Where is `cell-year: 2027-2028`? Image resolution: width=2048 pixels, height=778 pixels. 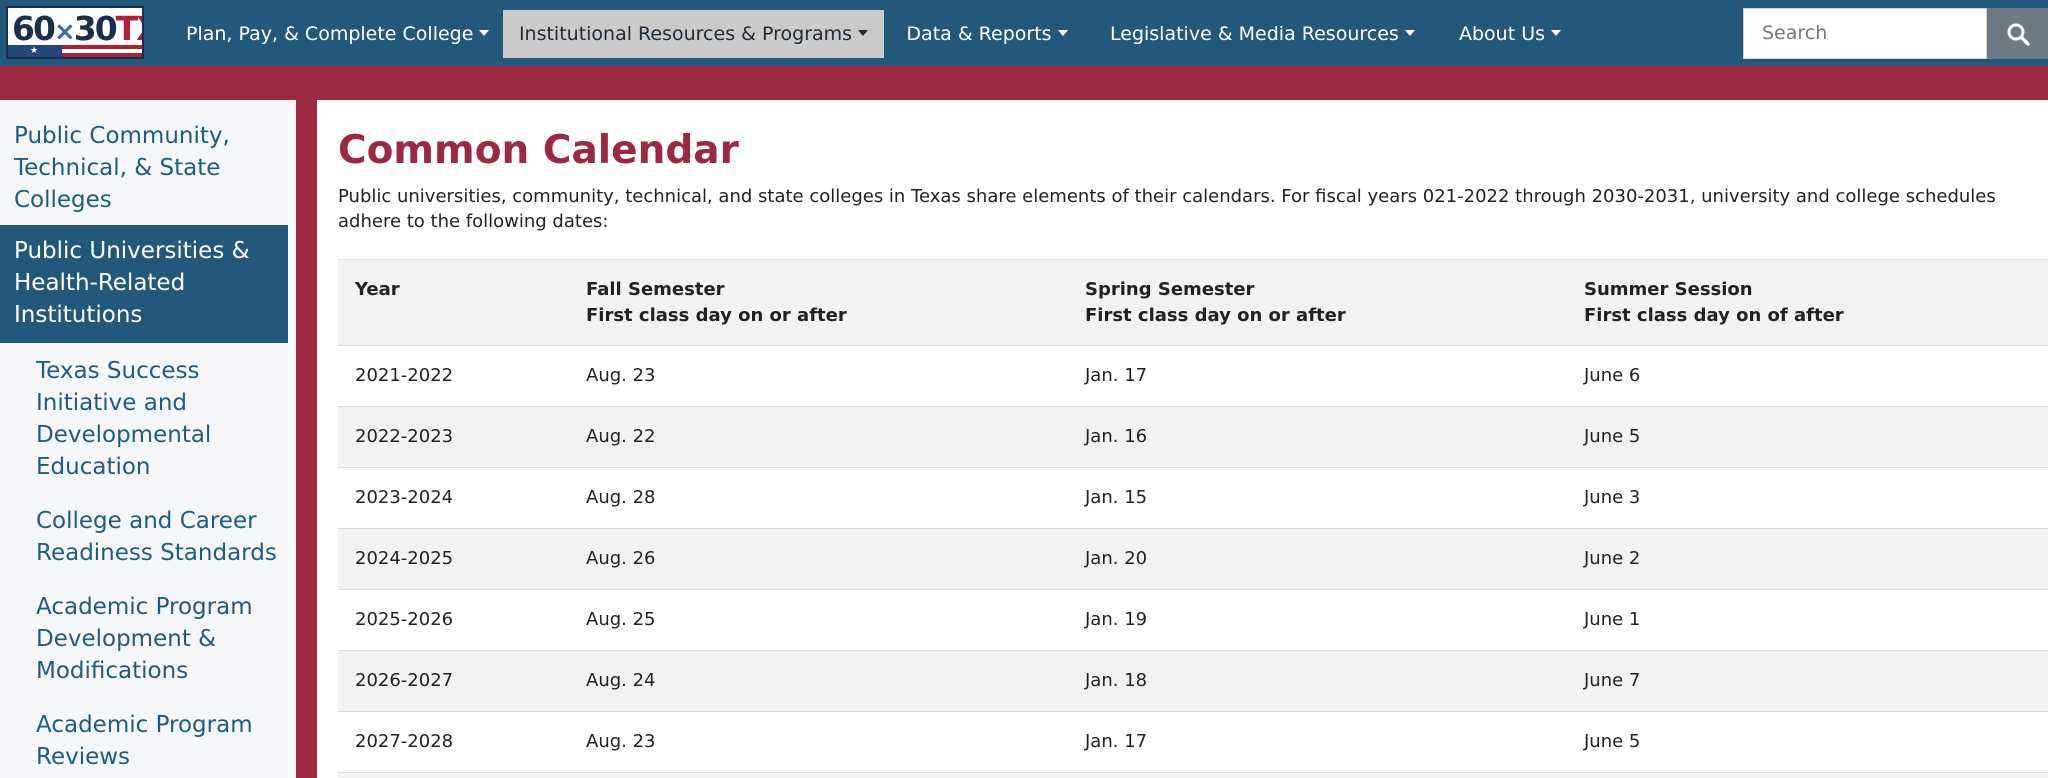 cell-year: 2027-2028 is located at coordinates (404, 741).